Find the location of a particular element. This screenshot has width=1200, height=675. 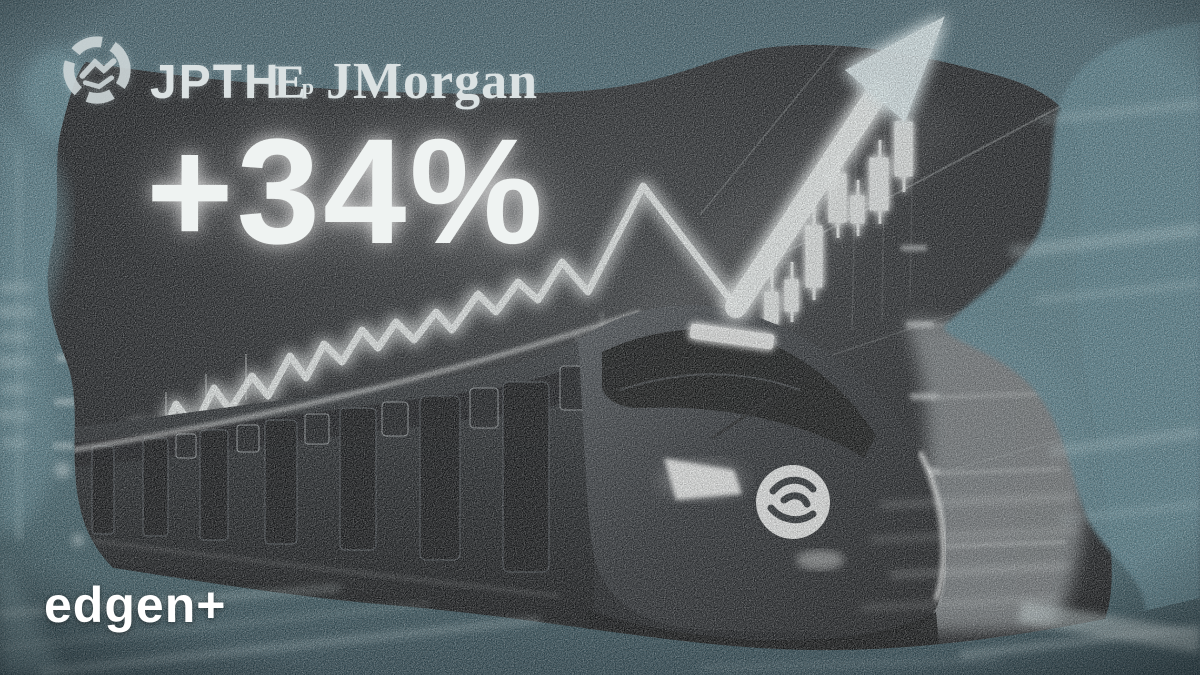

headline-percentage: +34% is located at coordinates (346, 191).